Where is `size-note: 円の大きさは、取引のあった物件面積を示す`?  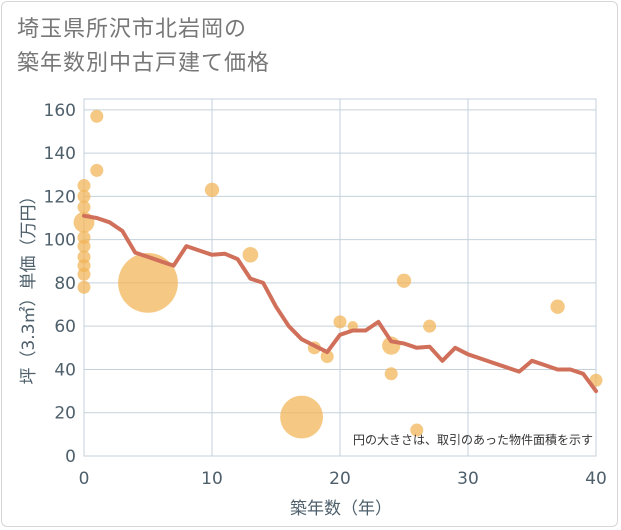 size-note: 円の大きさは、取引のあった物件面積を示す is located at coordinates (473, 439).